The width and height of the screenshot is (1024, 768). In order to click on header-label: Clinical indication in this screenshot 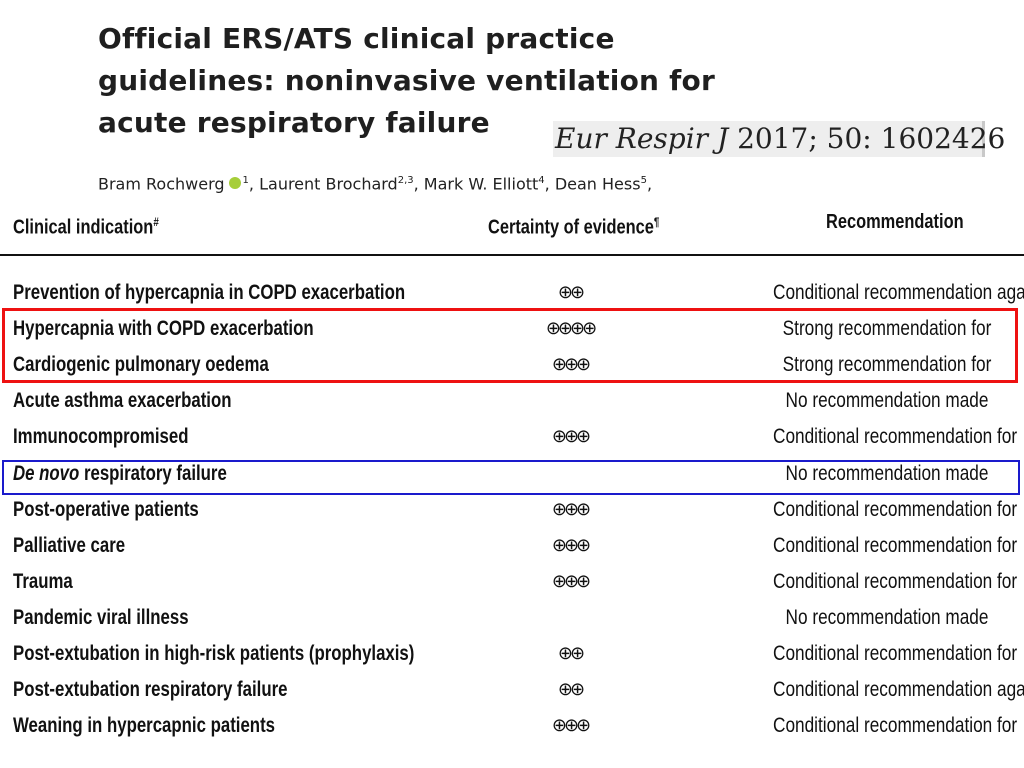, I will do `click(83, 227)`.